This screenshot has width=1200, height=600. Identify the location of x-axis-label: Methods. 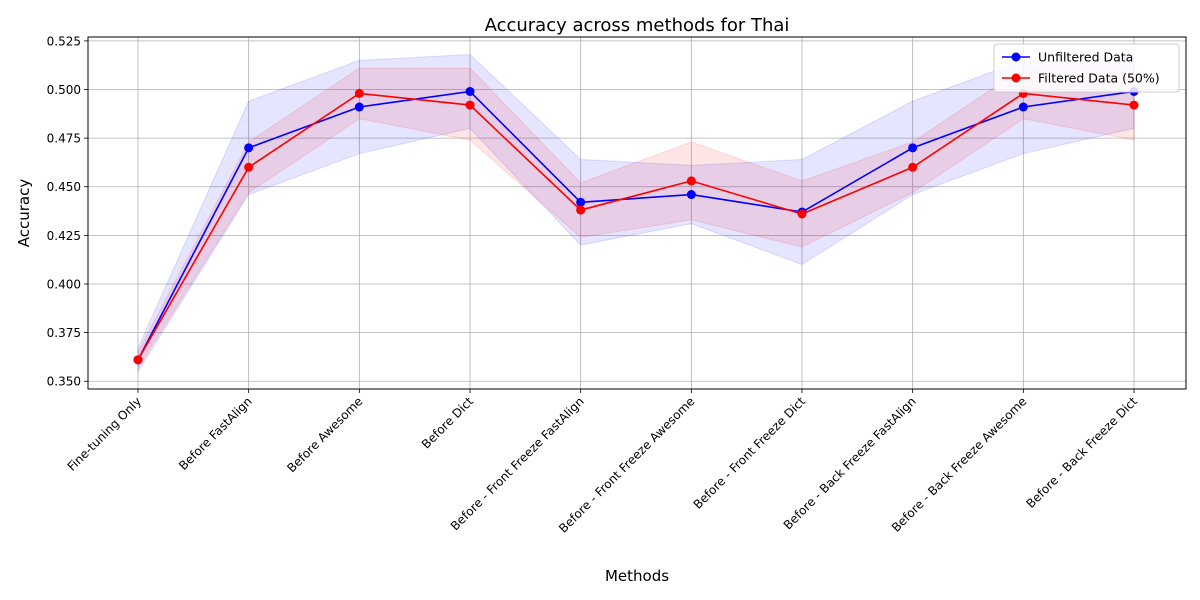
(637, 576).